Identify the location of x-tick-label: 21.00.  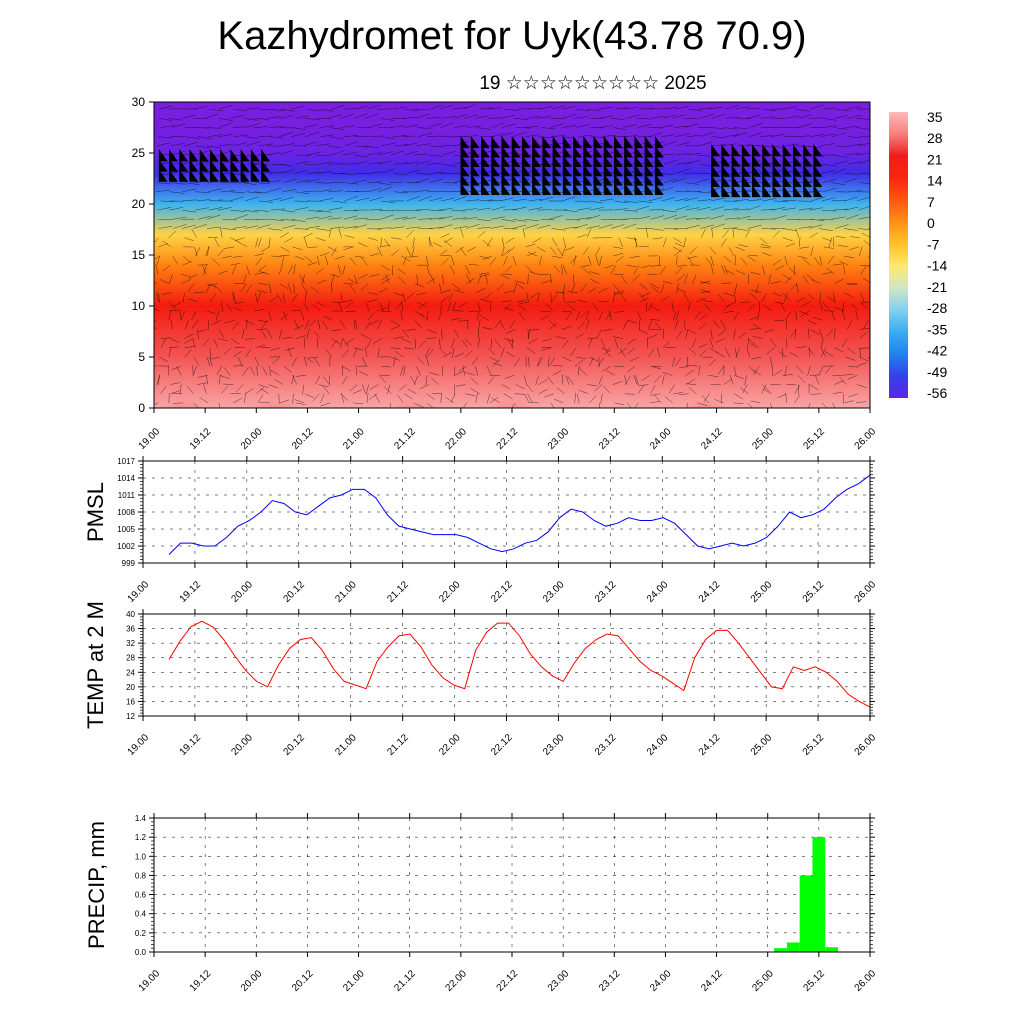
(346, 592).